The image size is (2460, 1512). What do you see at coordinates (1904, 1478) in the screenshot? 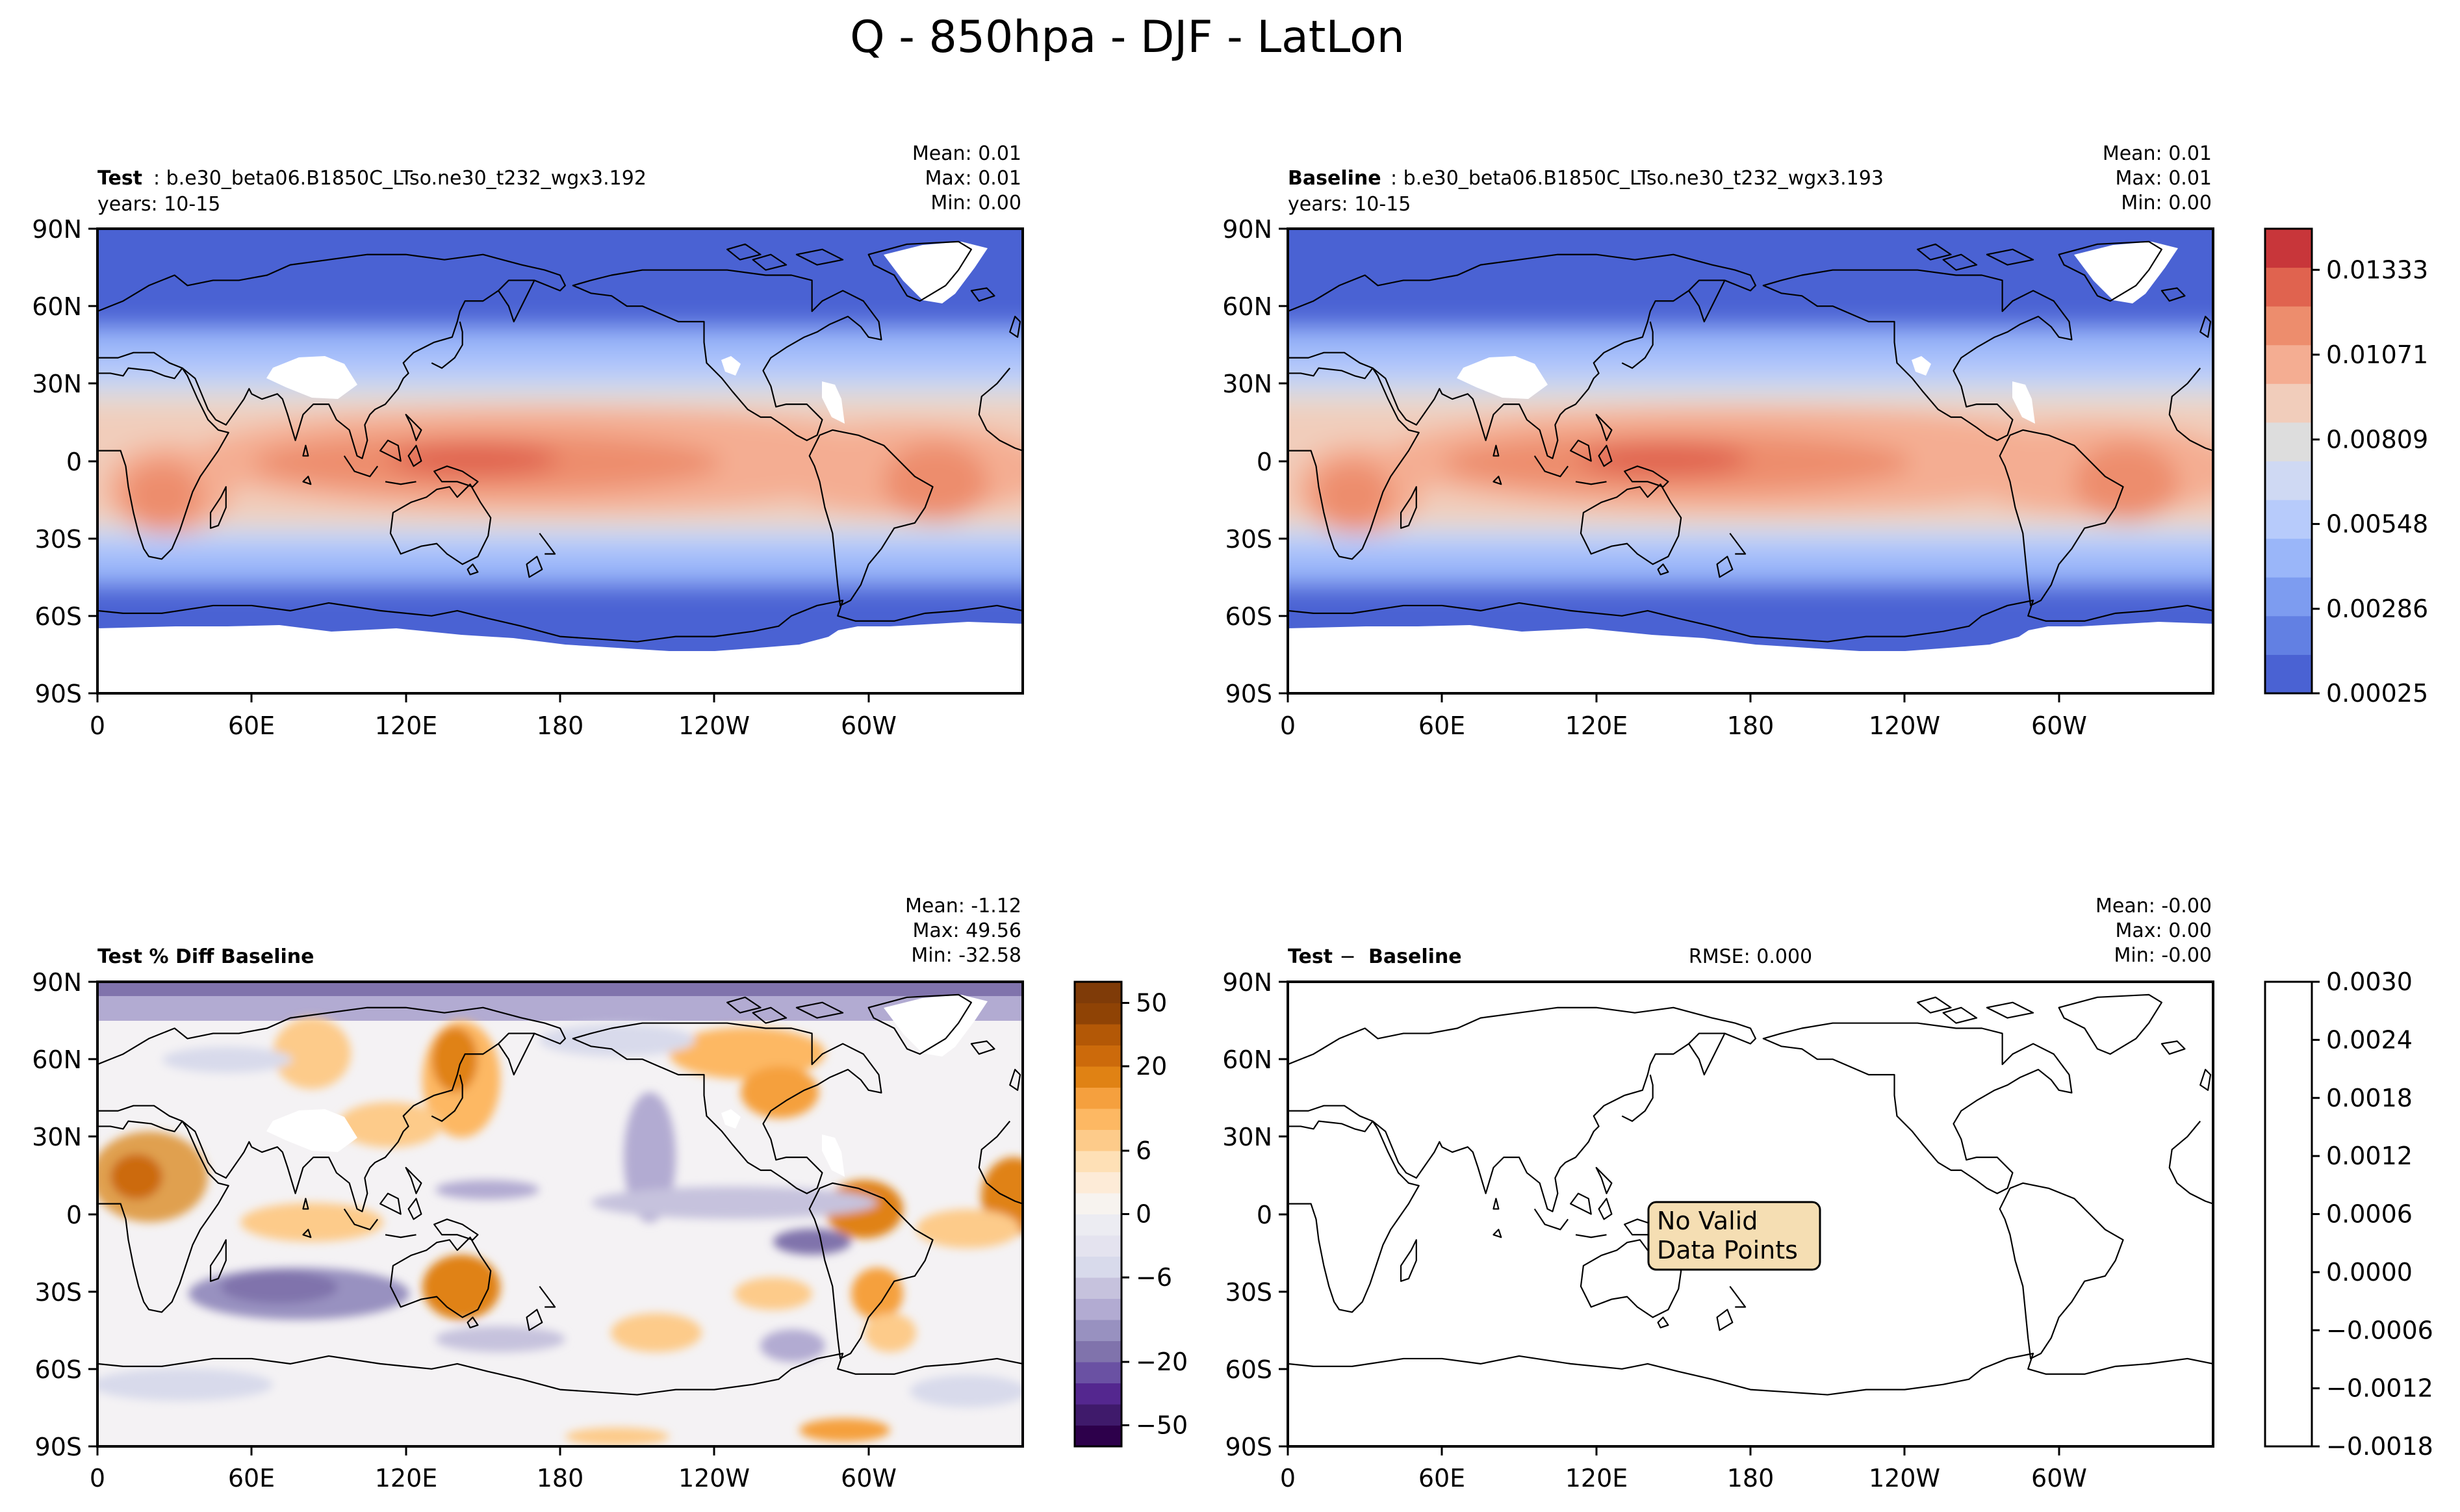
I see `panel-difference-xtick-120w: 120W` at bounding box center [1904, 1478].